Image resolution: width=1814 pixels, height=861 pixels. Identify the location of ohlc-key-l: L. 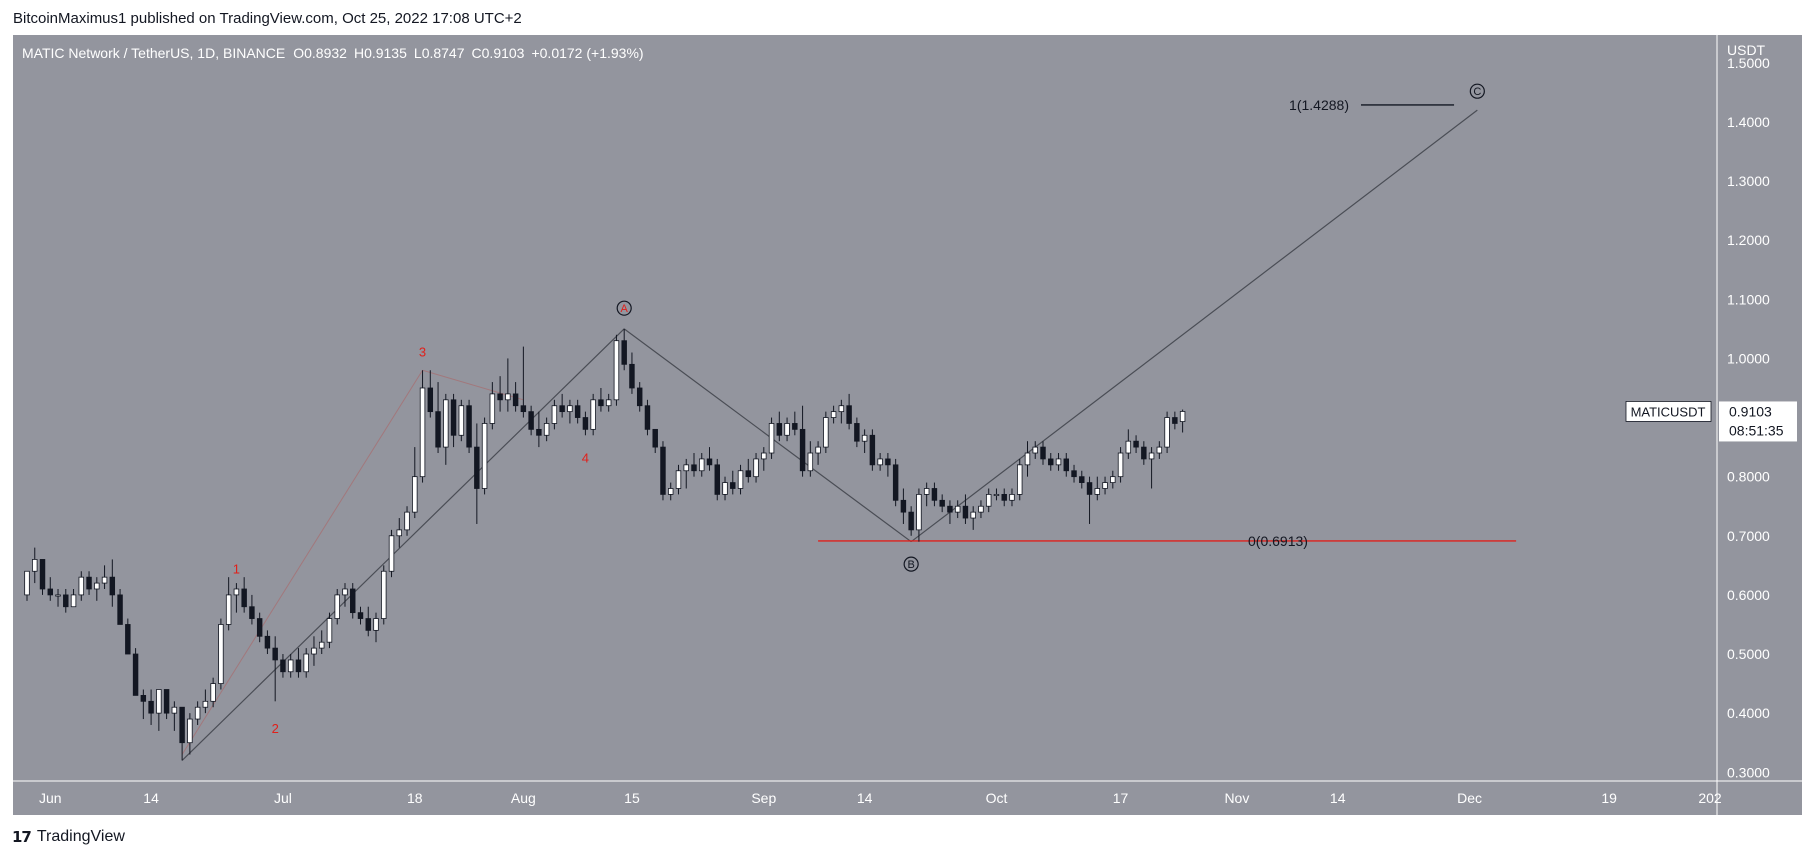
(418, 53).